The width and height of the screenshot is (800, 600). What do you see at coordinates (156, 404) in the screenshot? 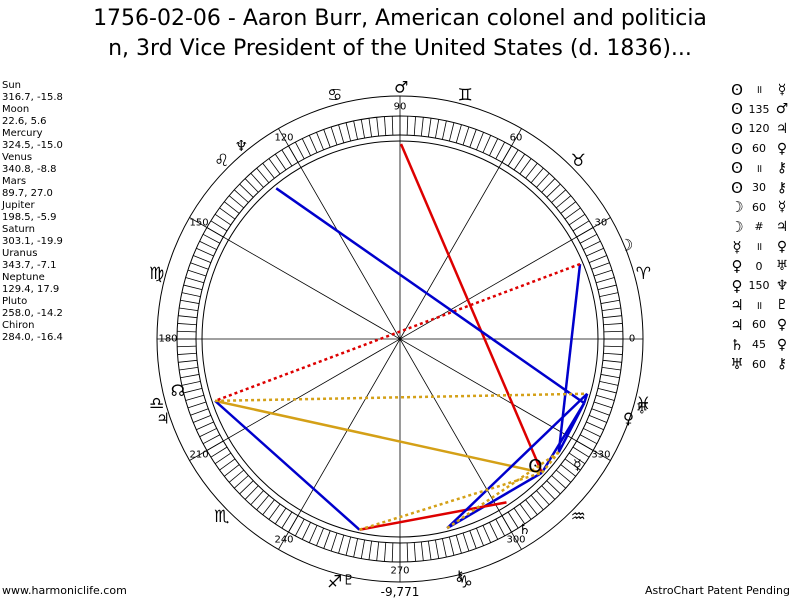
I see `zodiac-sign-glyph: ♎` at bounding box center [156, 404].